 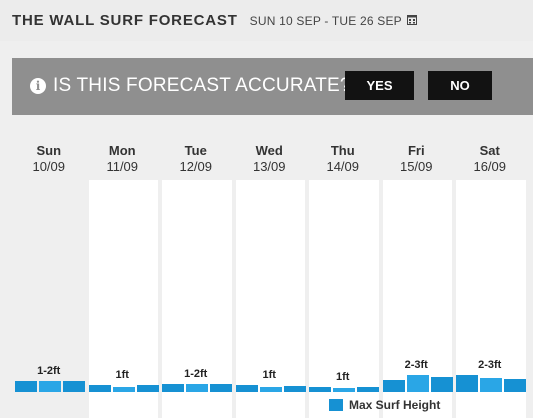 What do you see at coordinates (195, 150) in the screenshot?
I see `day-name: Tue` at bounding box center [195, 150].